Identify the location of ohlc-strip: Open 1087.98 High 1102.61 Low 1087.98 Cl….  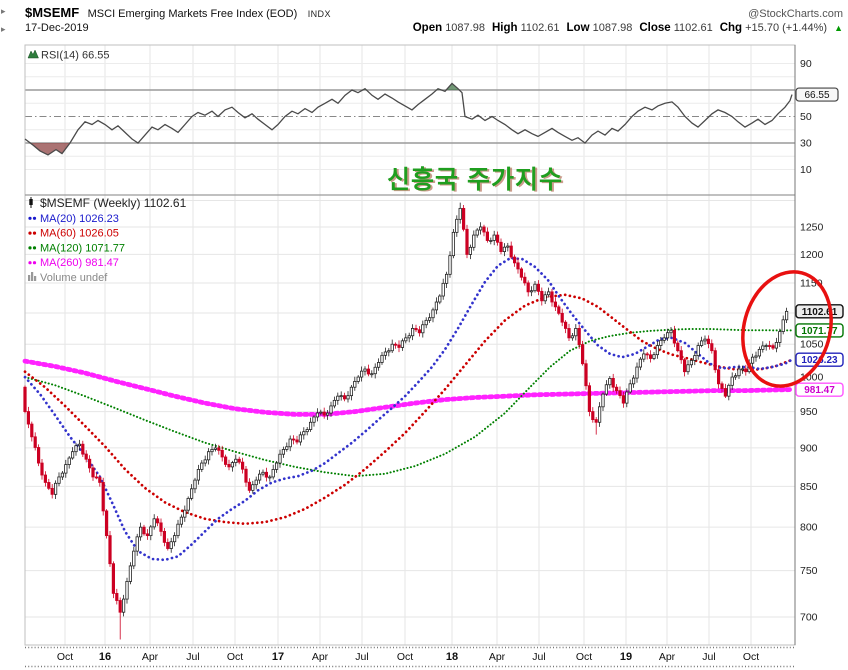
(628, 28).